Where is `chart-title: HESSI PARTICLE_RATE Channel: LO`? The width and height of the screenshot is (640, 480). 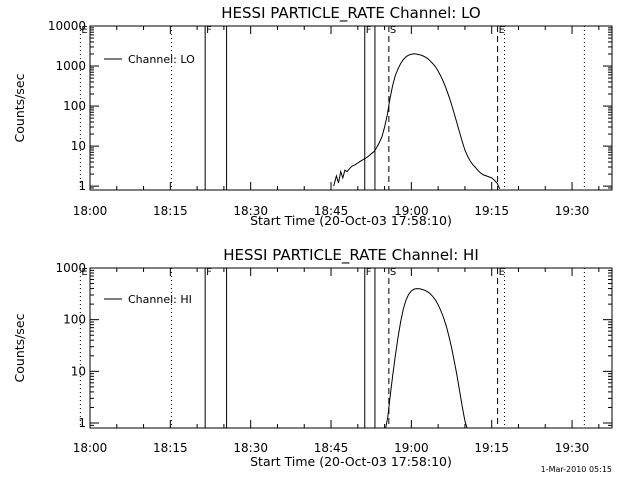
chart-title: HESSI PARTICLE_RATE Channel: LO is located at coordinates (350, 13).